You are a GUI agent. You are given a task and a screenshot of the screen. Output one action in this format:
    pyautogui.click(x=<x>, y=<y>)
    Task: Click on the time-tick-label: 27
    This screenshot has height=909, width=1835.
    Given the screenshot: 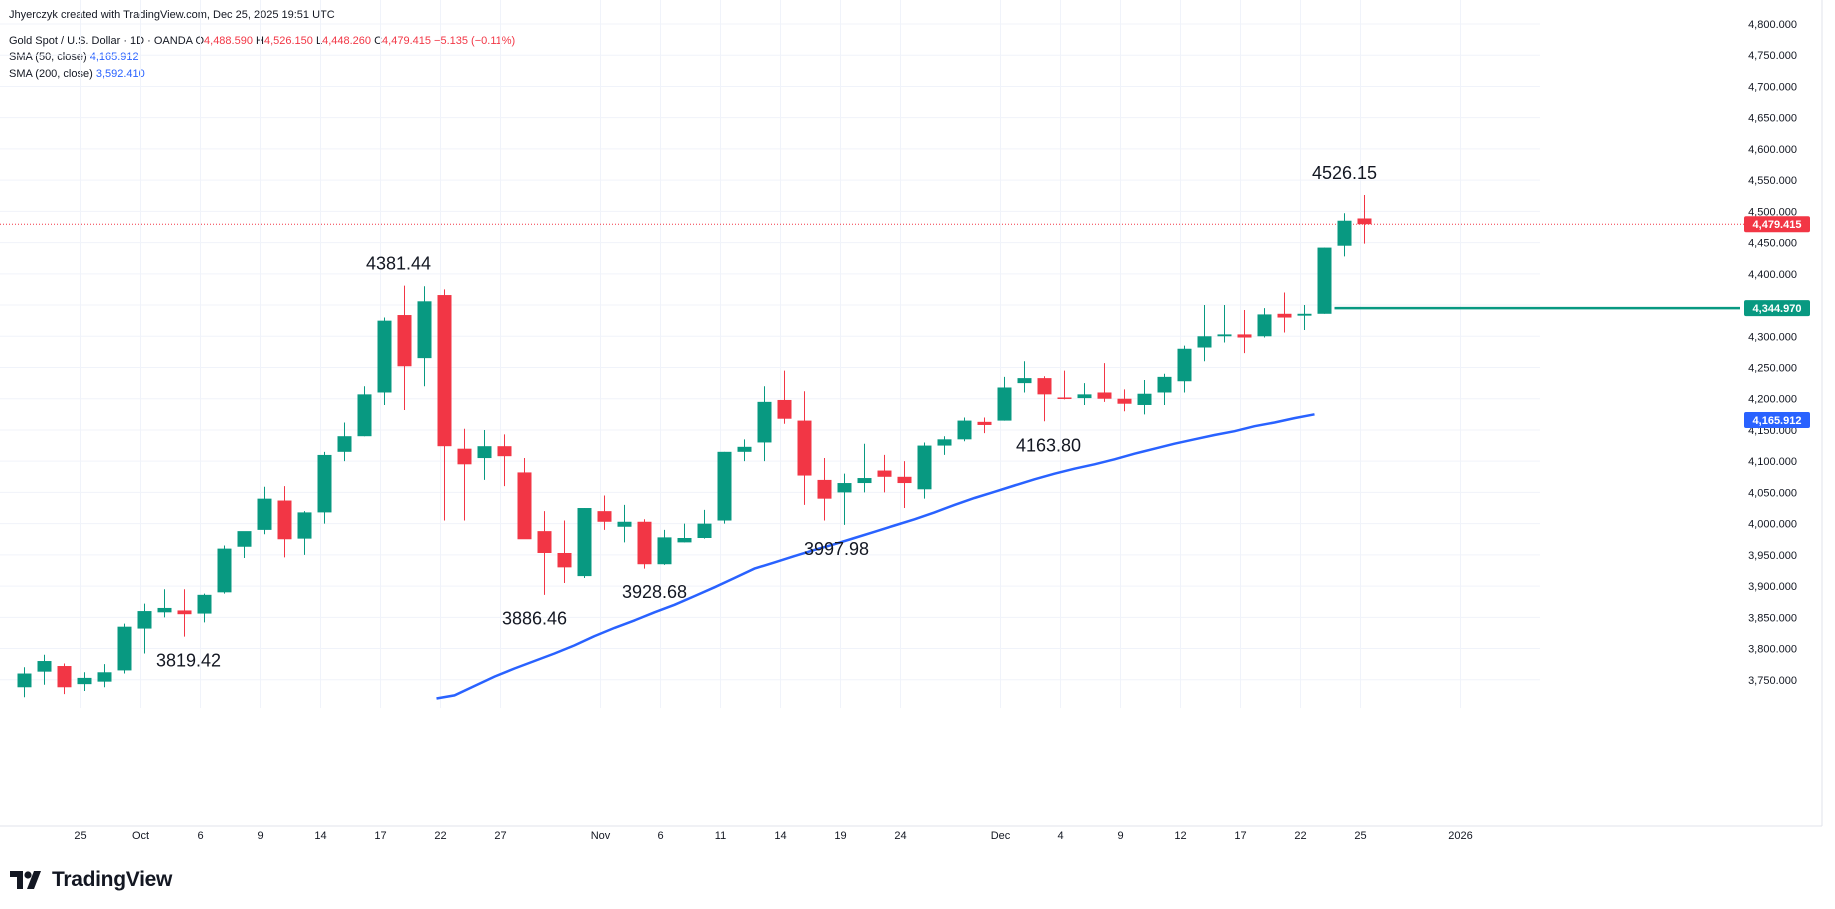 What is the action you would take?
    pyautogui.click(x=500, y=836)
    